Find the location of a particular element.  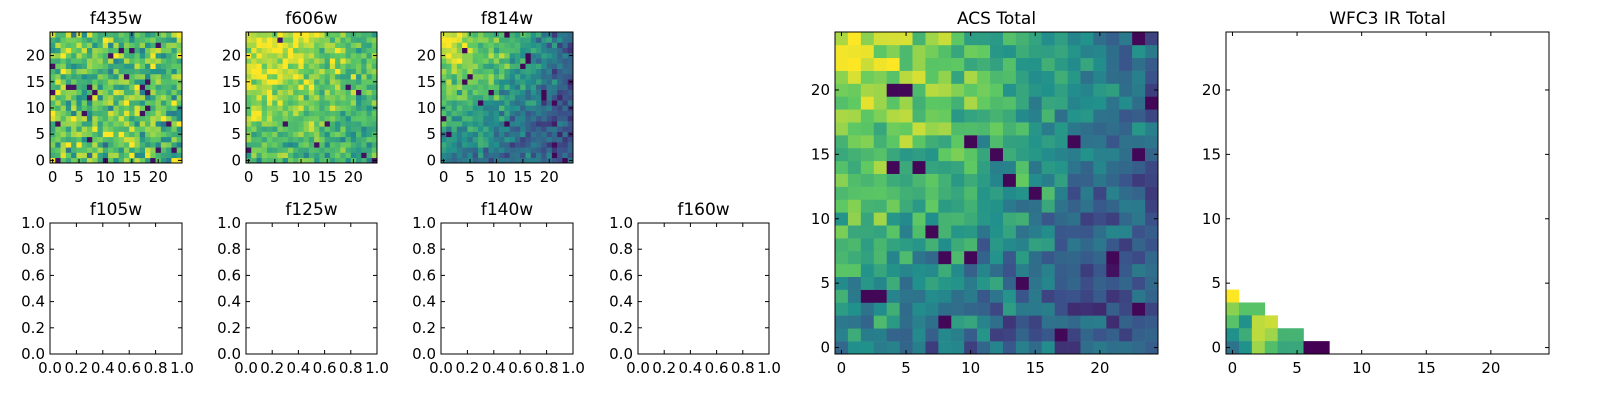

panel-title: f435w is located at coordinates (116, 19).